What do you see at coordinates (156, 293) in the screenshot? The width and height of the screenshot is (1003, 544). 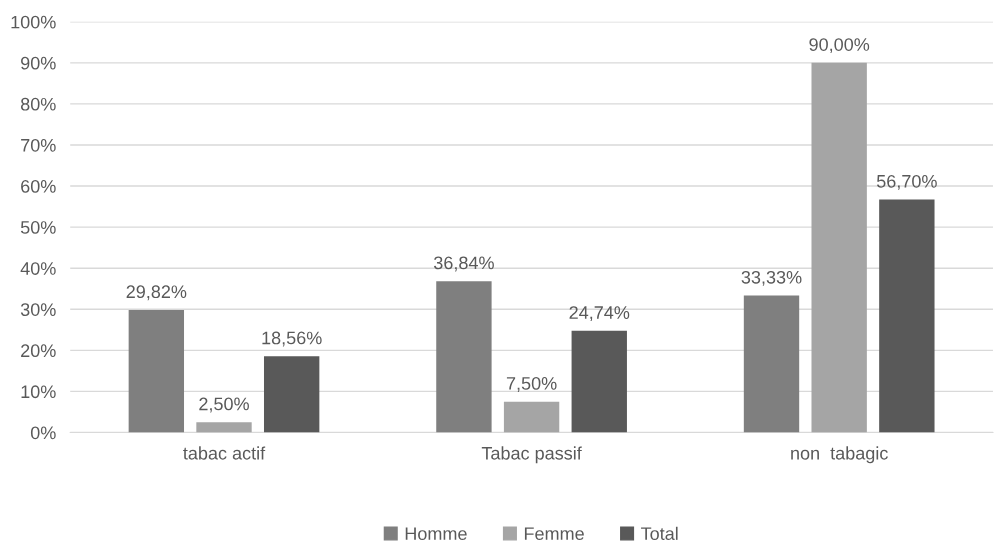 I see `data-label: 29,82%` at bounding box center [156, 293].